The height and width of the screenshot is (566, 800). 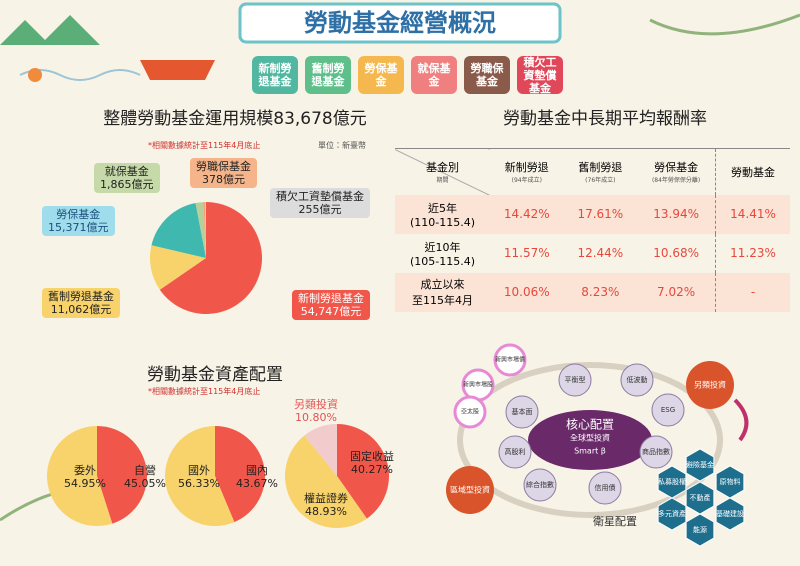 I want to click on alternative-text: 基礎建設, so click(x=730, y=513).